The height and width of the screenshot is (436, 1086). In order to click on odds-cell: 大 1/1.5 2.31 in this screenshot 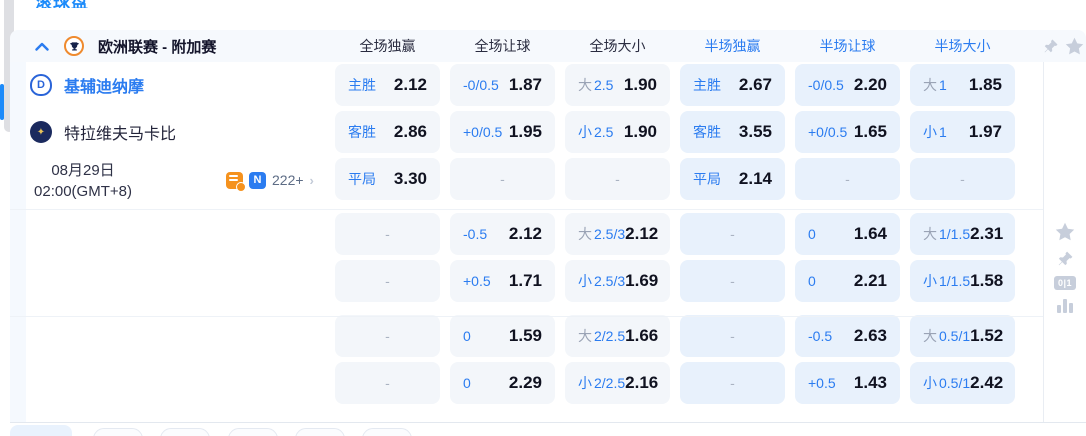, I will do `click(962, 234)`.